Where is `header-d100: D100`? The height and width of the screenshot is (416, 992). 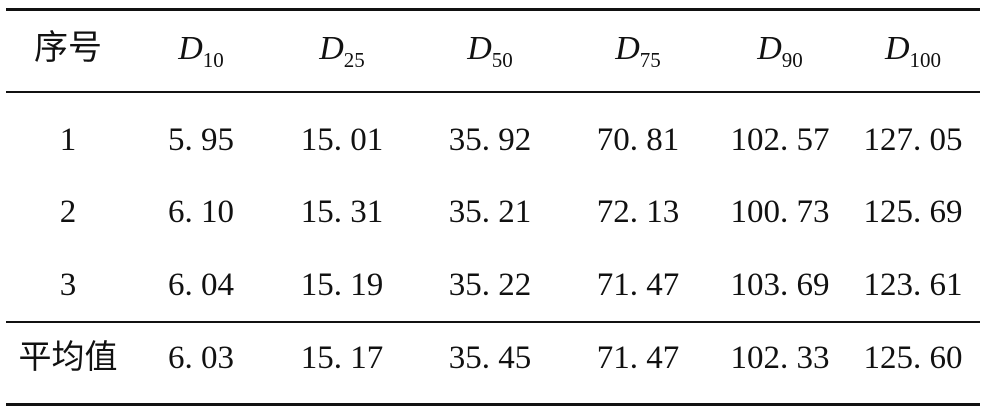 header-d100: D100 is located at coordinates (913, 51).